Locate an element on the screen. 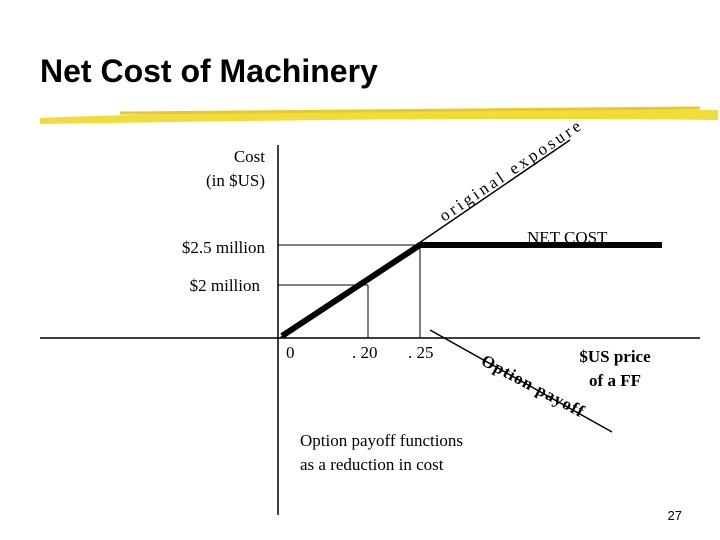 The width and height of the screenshot is (720, 540). y-label: $2.5 million is located at coordinates (224, 247).